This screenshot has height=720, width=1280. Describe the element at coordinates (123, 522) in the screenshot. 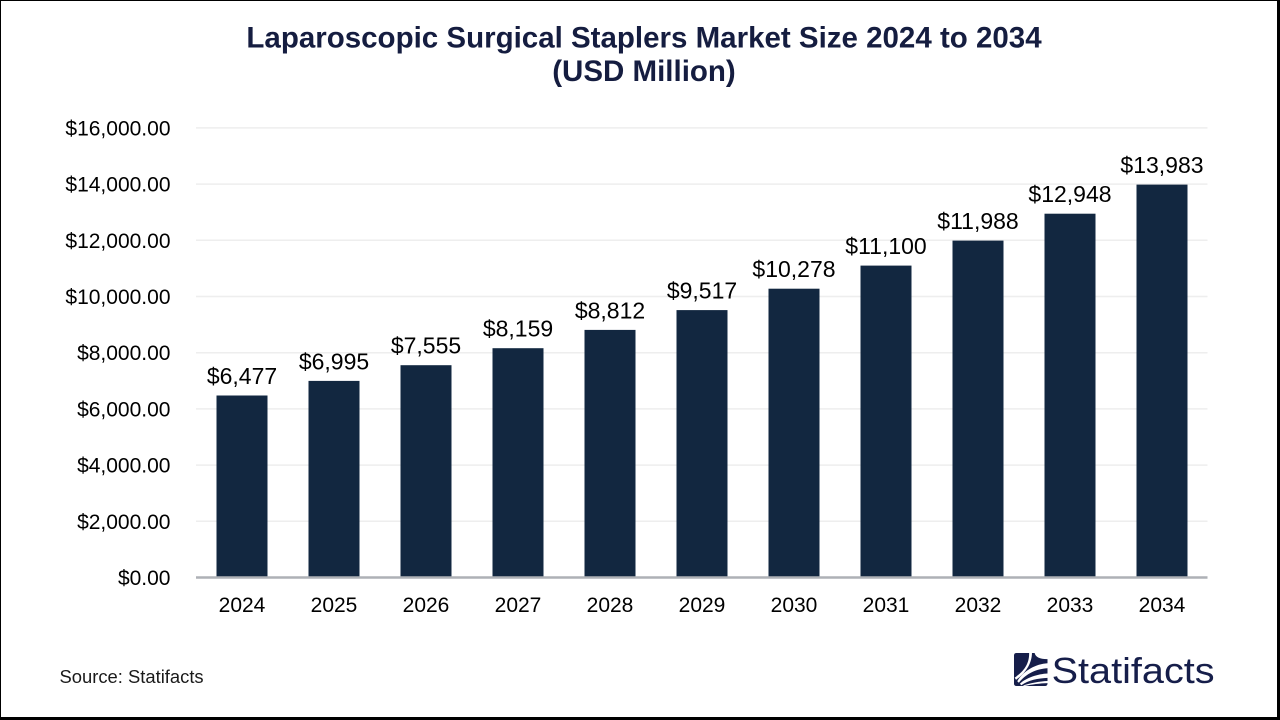

I see `svg-text: $2,000.00` at that location.